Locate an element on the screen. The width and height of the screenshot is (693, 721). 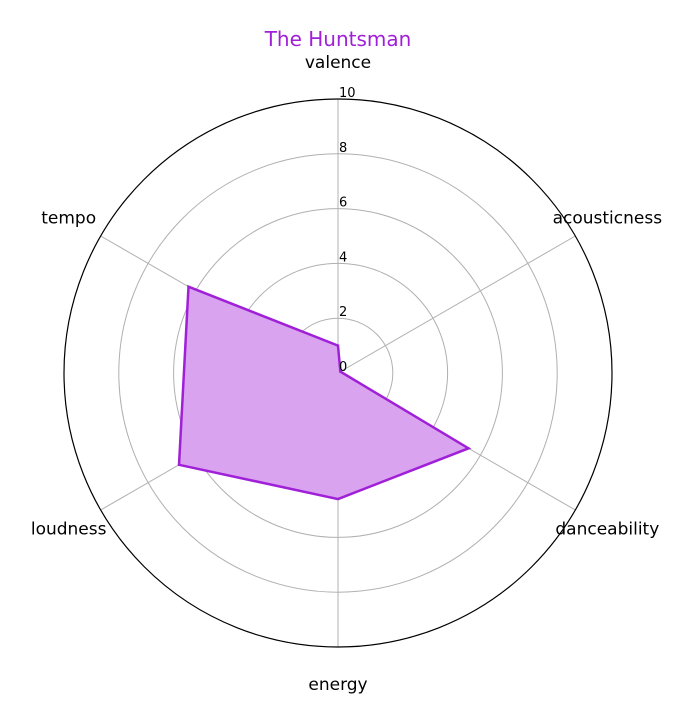
series-layer is located at coordinates (324, 392).